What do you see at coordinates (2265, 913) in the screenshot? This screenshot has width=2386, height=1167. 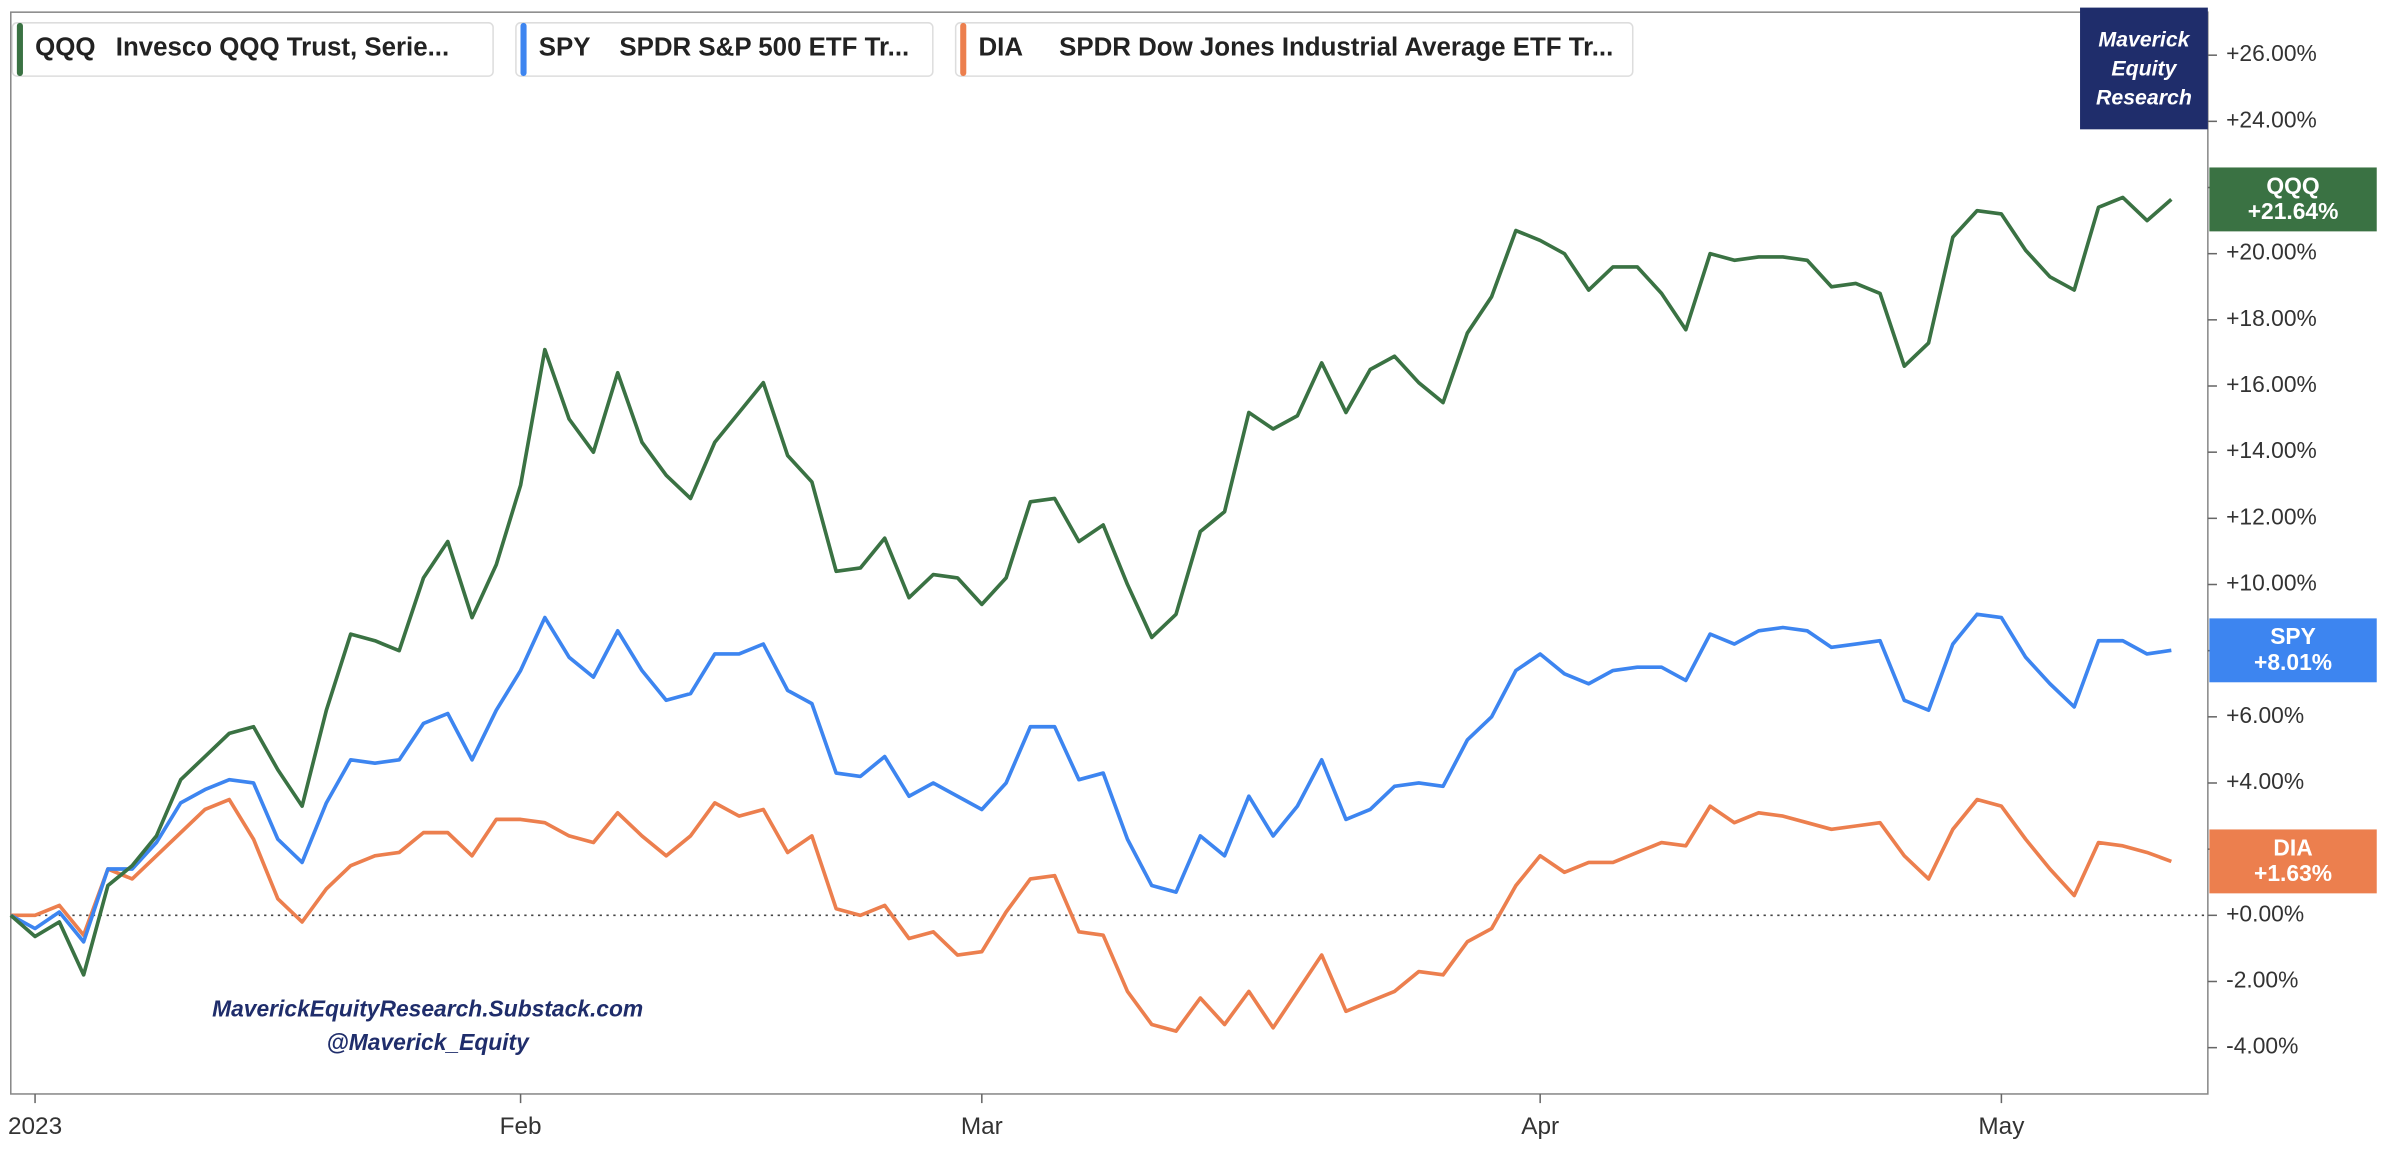 I see `y-tick-label: +0.00%` at bounding box center [2265, 913].